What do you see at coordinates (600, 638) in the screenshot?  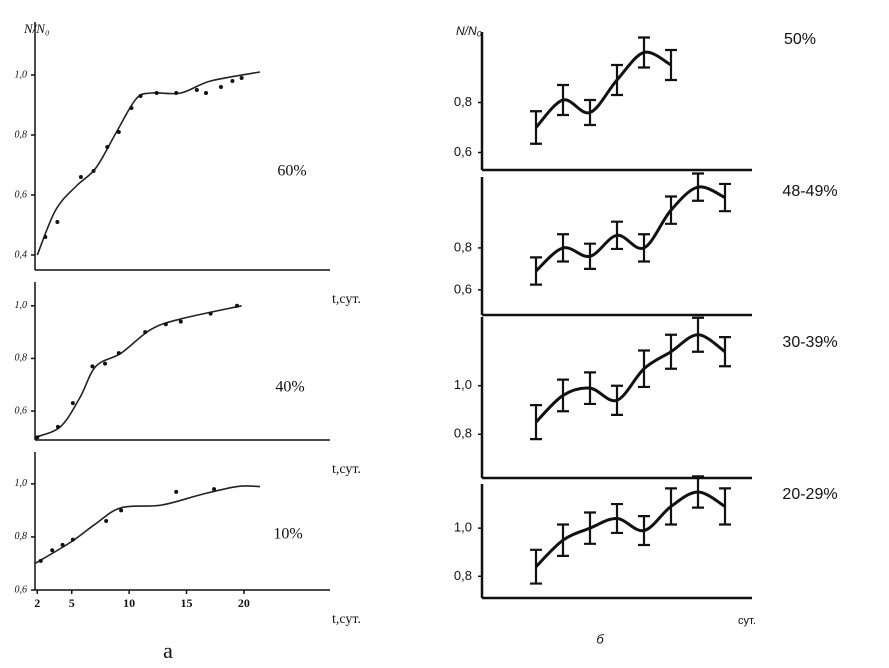 I see `panel-caption: б` at bounding box center [600, 638].